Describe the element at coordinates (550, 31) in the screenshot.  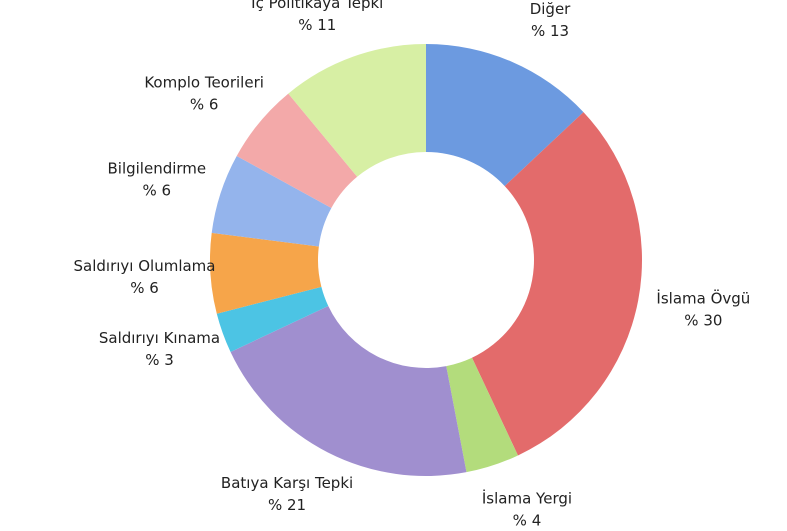
I see `slice-value-label: % 13` at that location.